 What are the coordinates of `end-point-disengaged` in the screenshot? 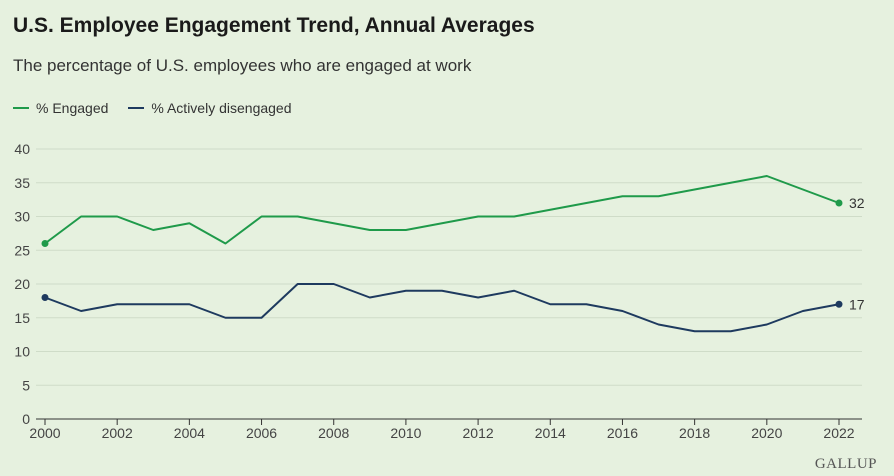 It's located at (839, 304).